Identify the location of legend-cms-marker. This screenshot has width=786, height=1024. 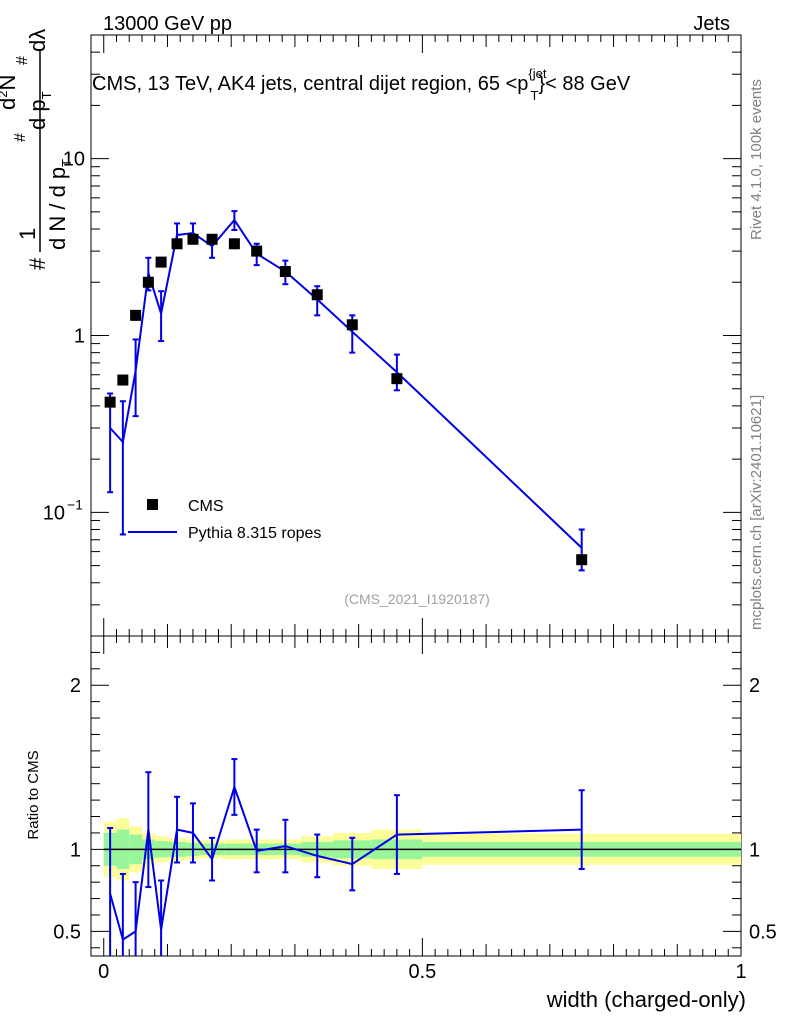
(152, 504).